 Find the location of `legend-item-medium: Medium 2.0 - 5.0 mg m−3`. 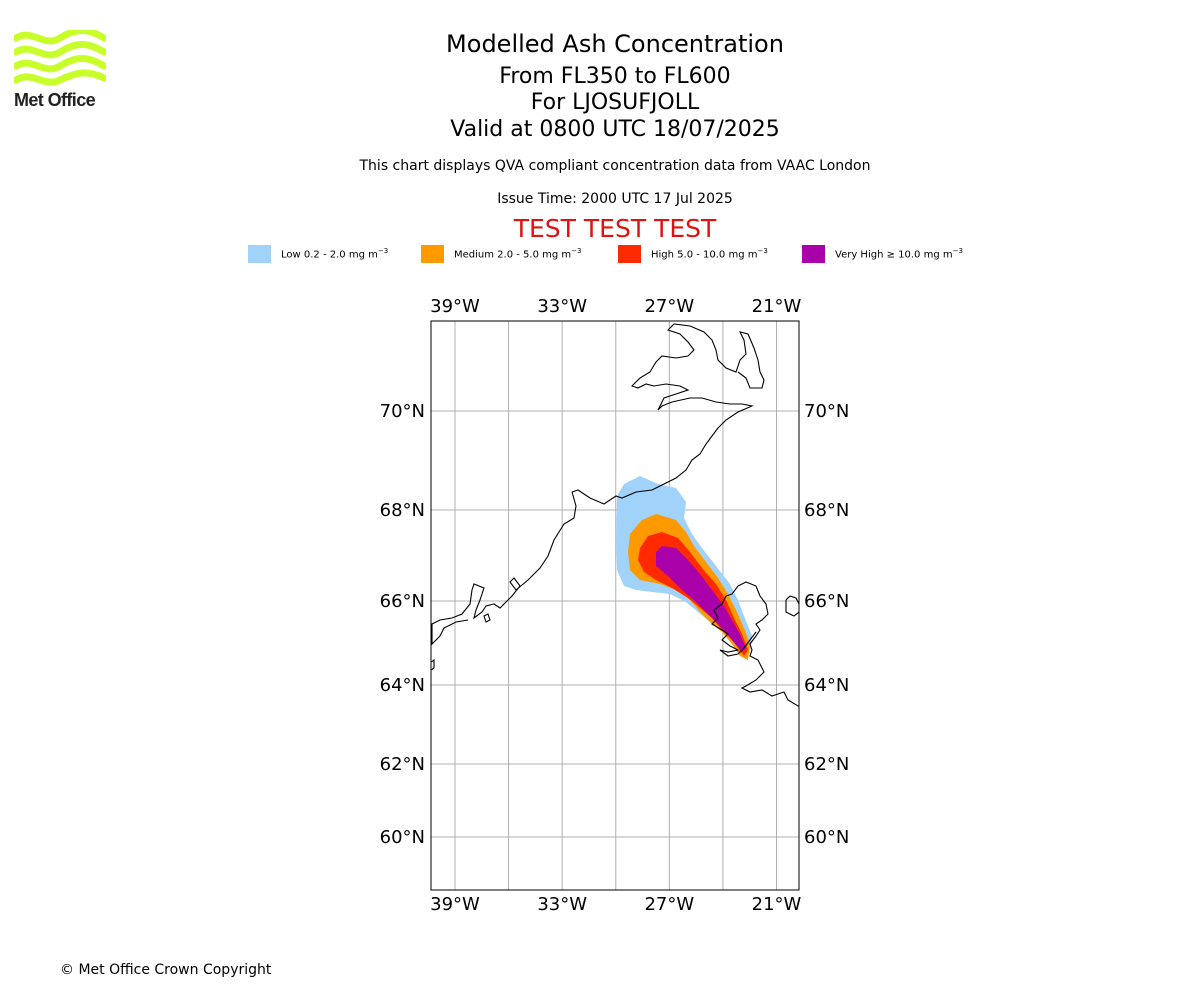

legend-item-medium: Medium 2.0 - 5.0 mg m−3 is located at coordinates (501, 254).